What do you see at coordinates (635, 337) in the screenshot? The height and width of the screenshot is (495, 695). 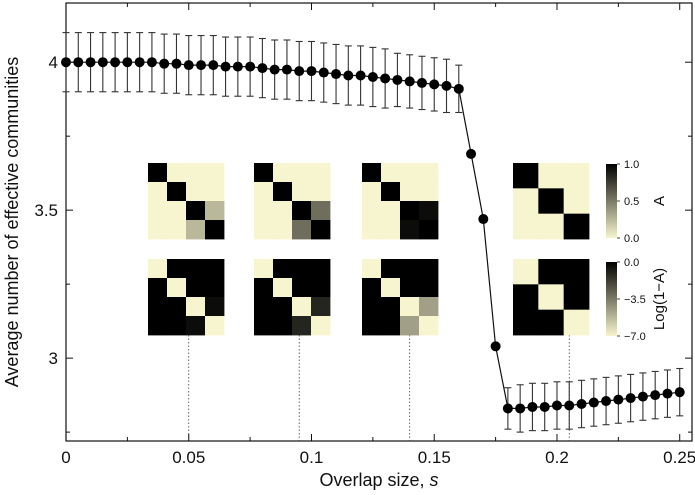 I see `colorbar-tick-label: −7.0` at bounding box center [635, 337].